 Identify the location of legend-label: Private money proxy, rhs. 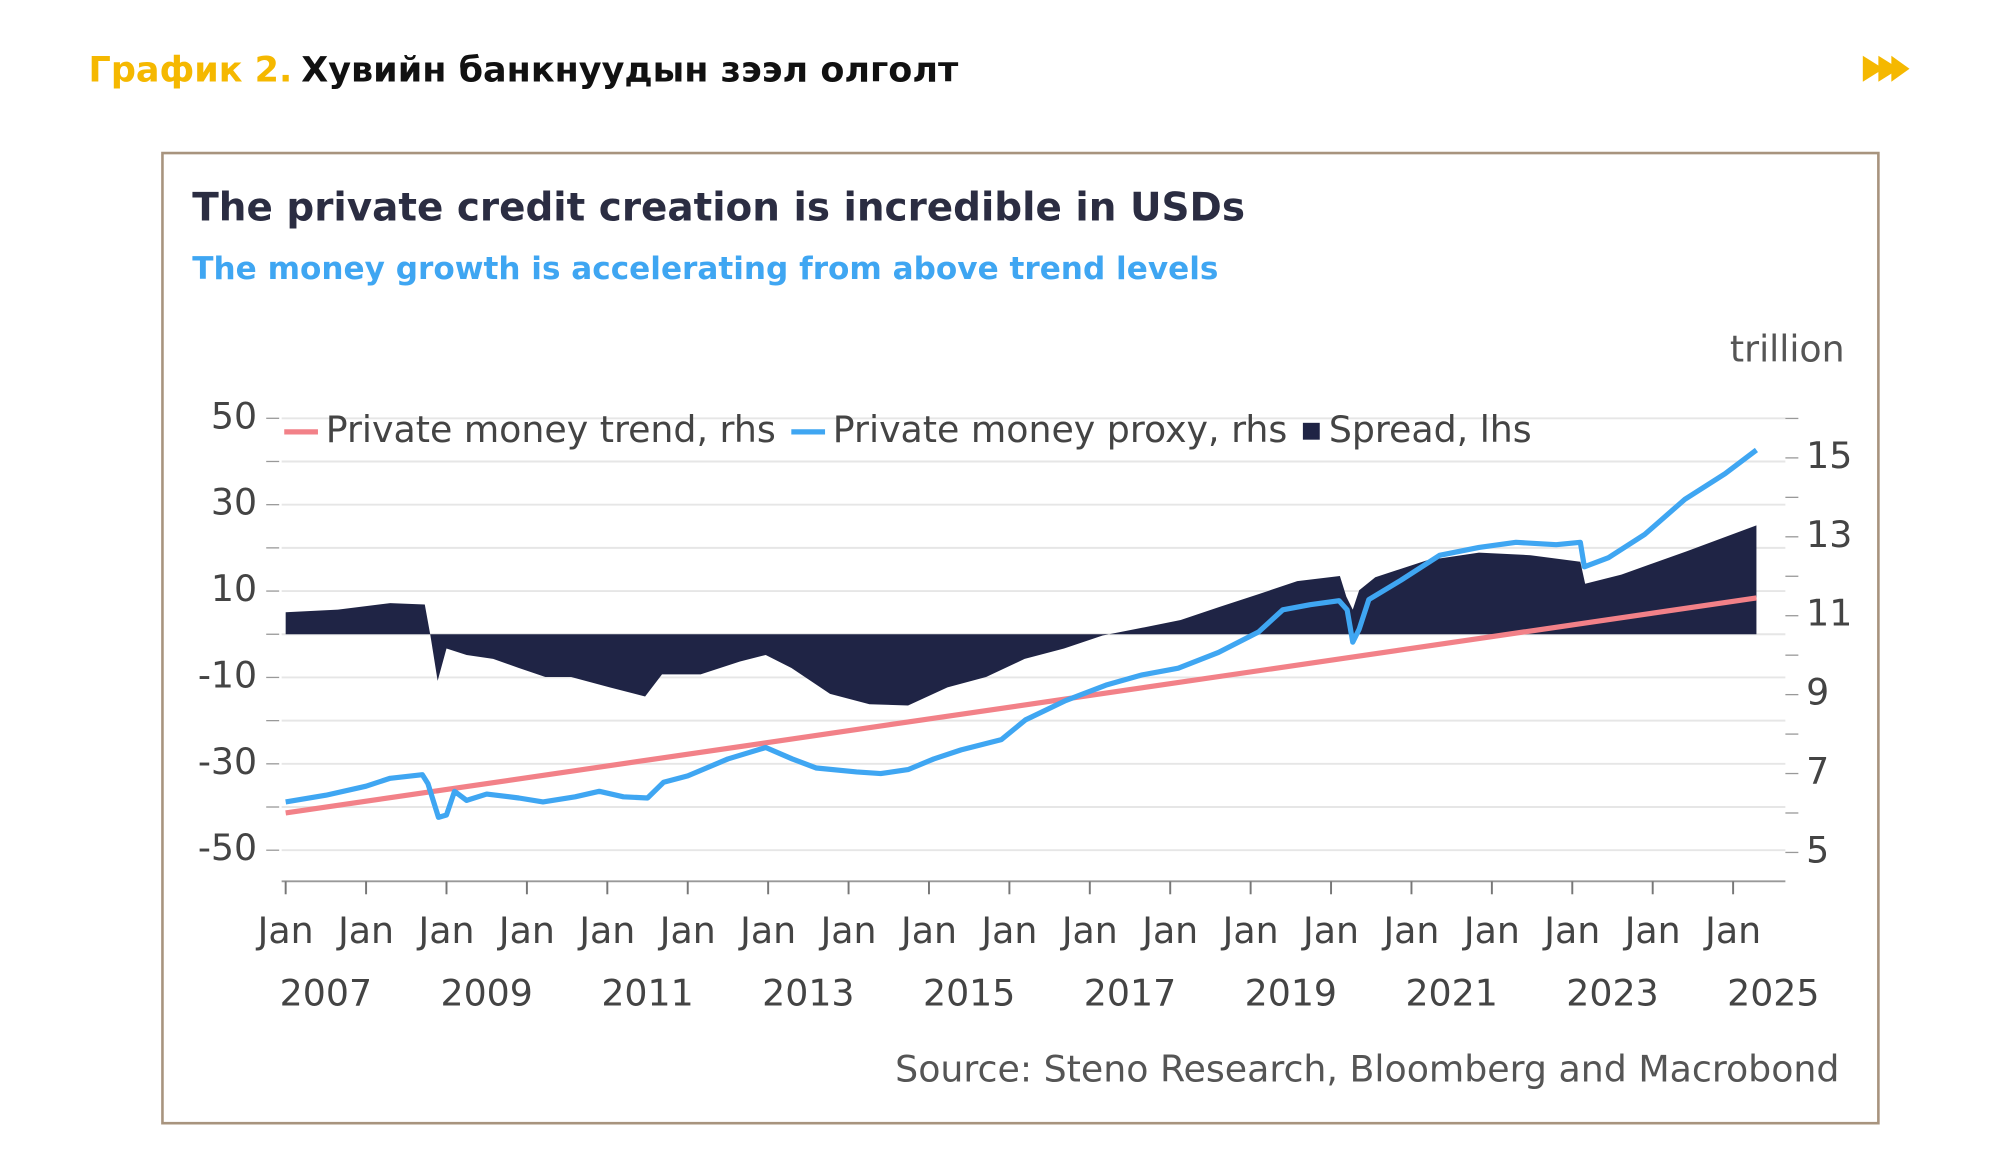
(1060, 429).